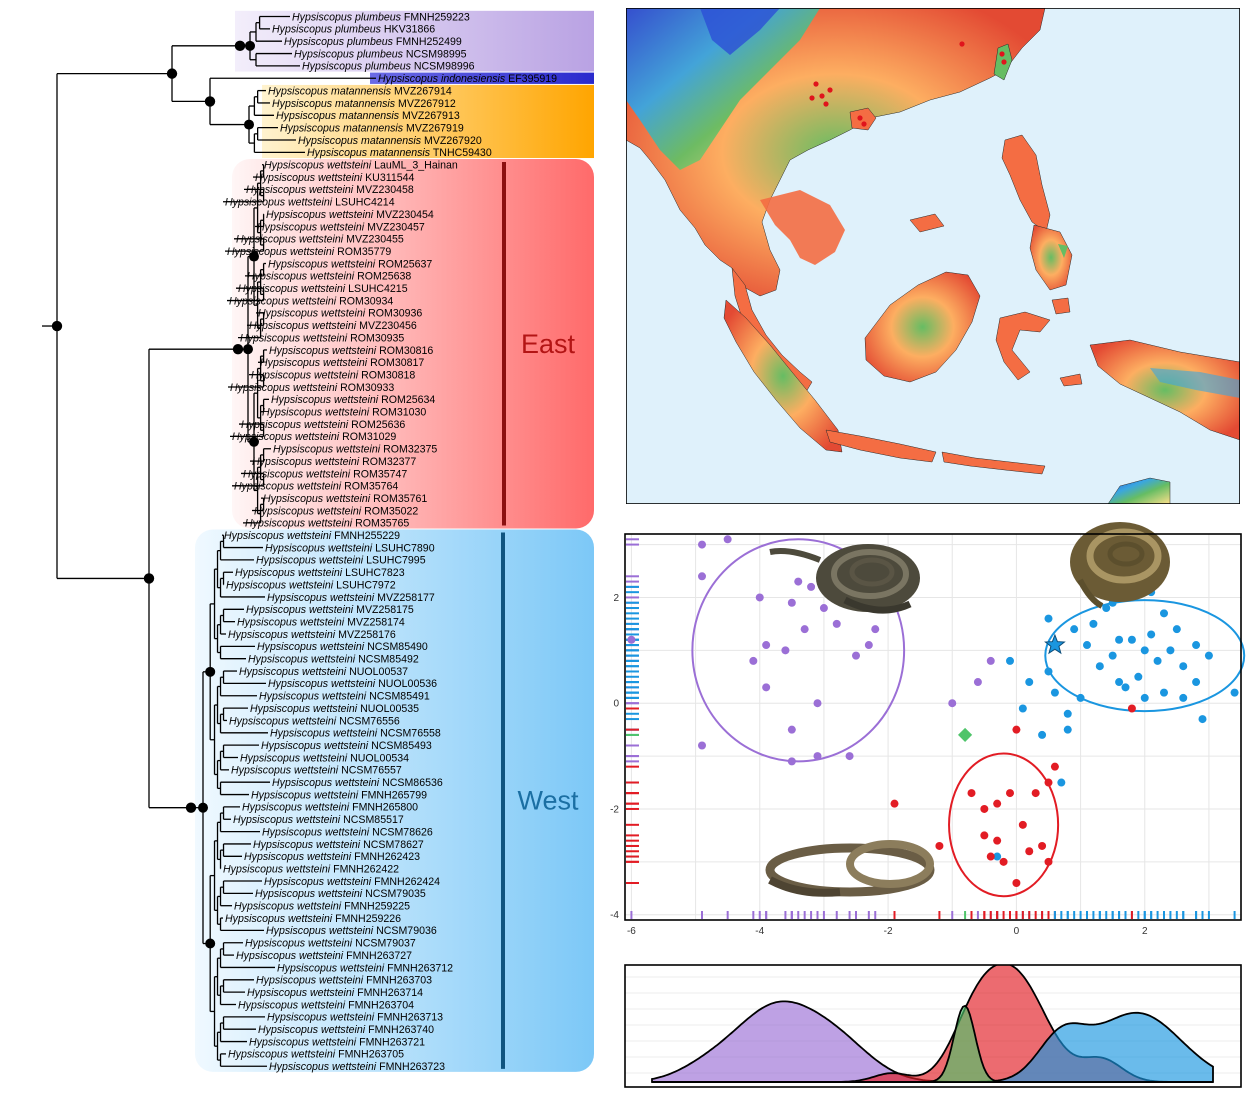 The height and width of the screenshot is (1118, 1255). What do you see at coordinates (404, 598) in the screenshot?
I see `tip-voucher: MVZ258177` at bounding box center [404, 598].